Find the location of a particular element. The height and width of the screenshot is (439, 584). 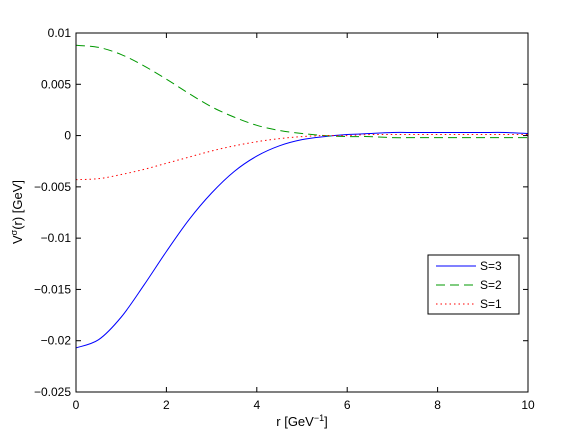

x-tick-label: 0 is located at coordinates (76, 405).